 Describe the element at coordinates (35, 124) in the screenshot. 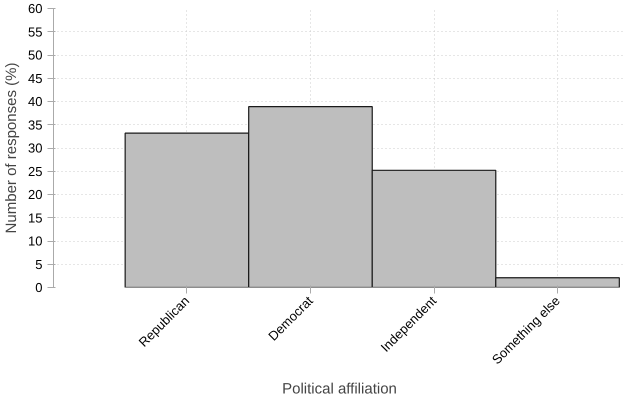

I see `y-tick-label: 35` at that location.